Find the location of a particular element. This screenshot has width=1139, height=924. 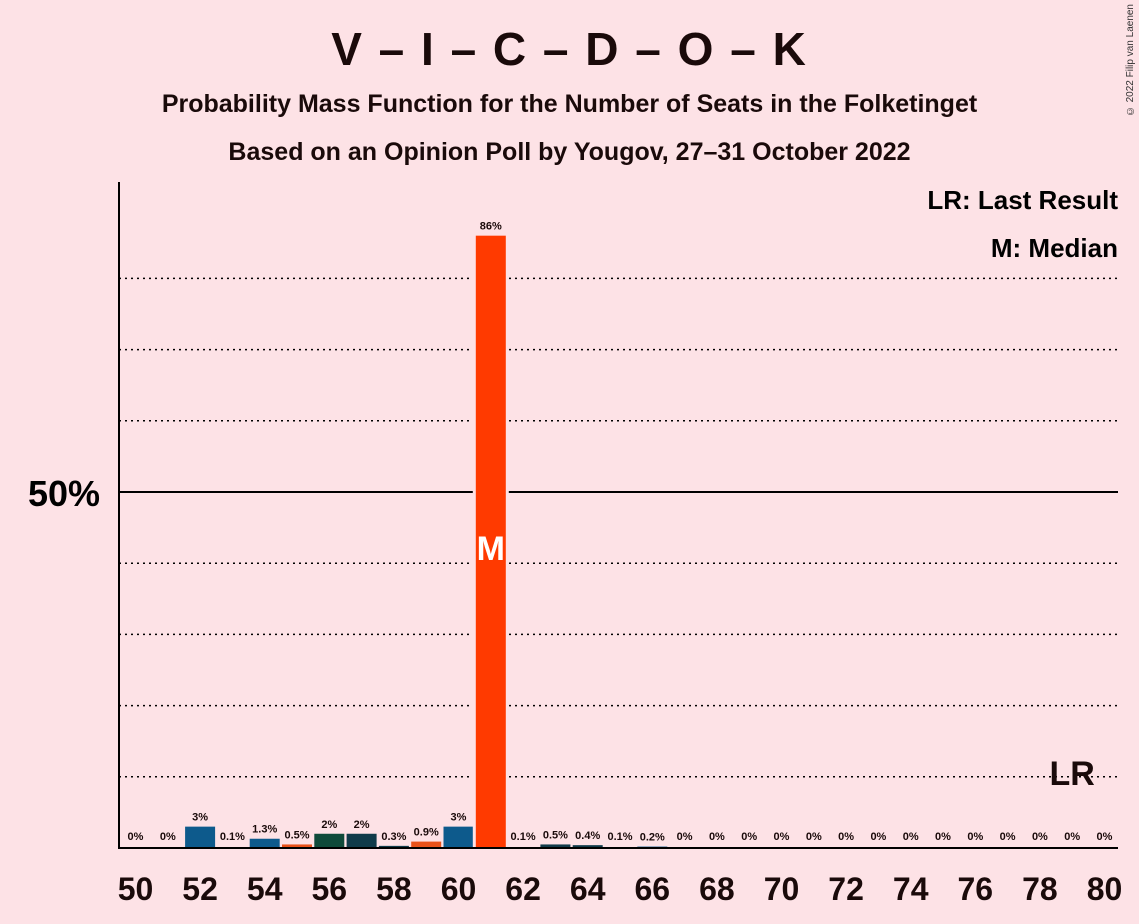

x-tick-50: 50 is located at coordinates (136, 889).